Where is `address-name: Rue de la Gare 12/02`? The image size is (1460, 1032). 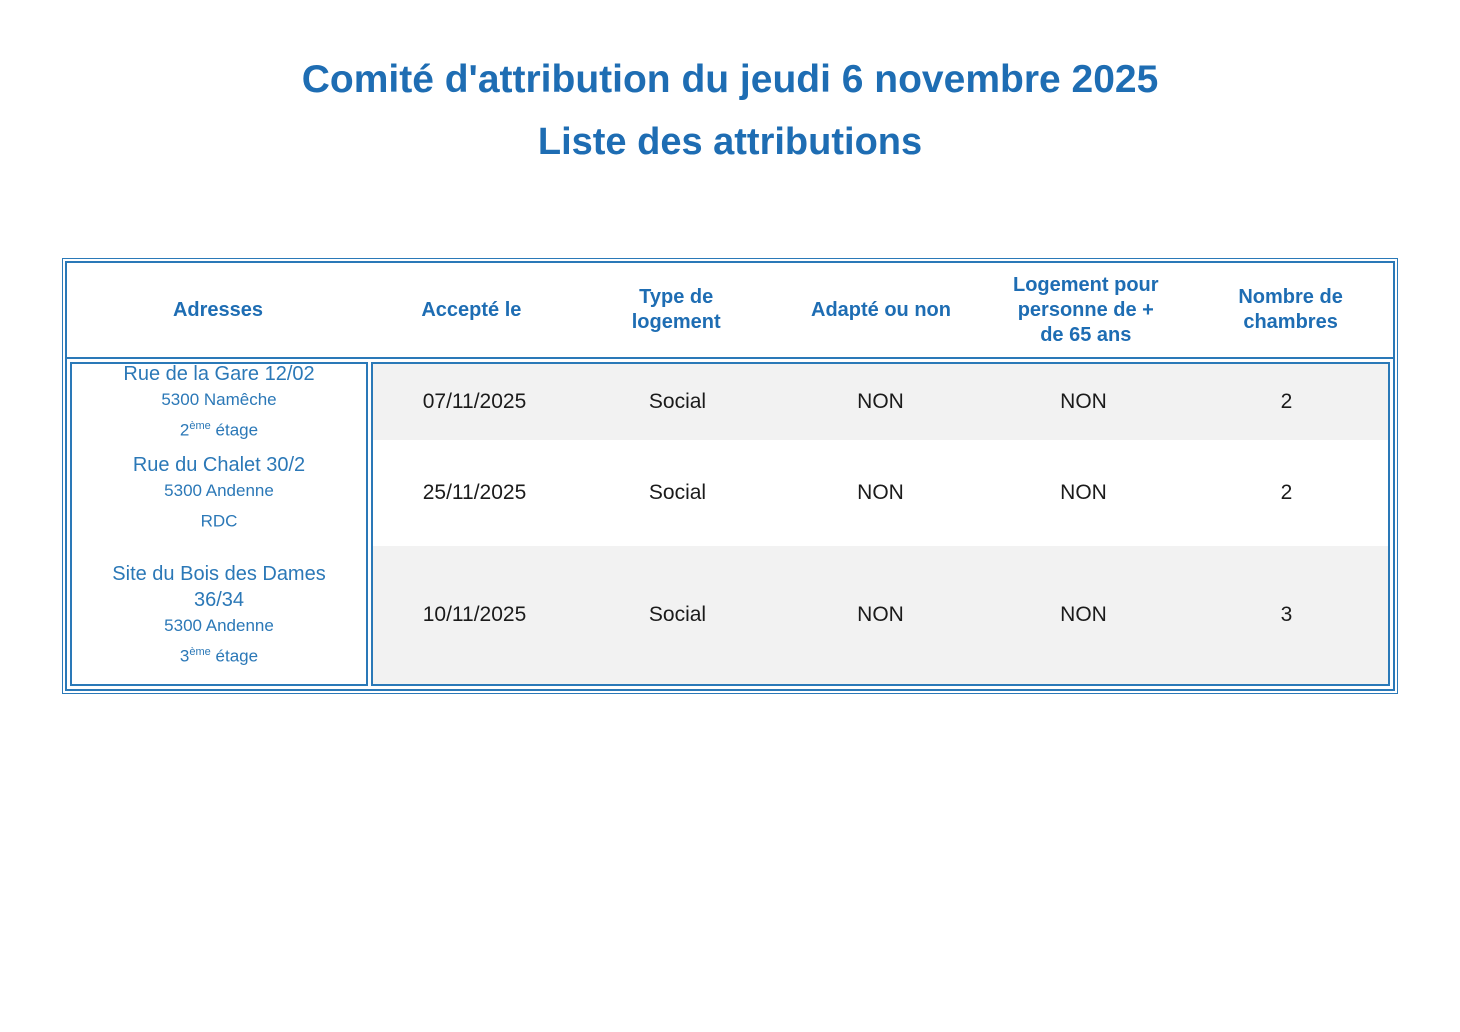
address-name: Rue de la Gare 12/02 is located at coordinates (219, 373).